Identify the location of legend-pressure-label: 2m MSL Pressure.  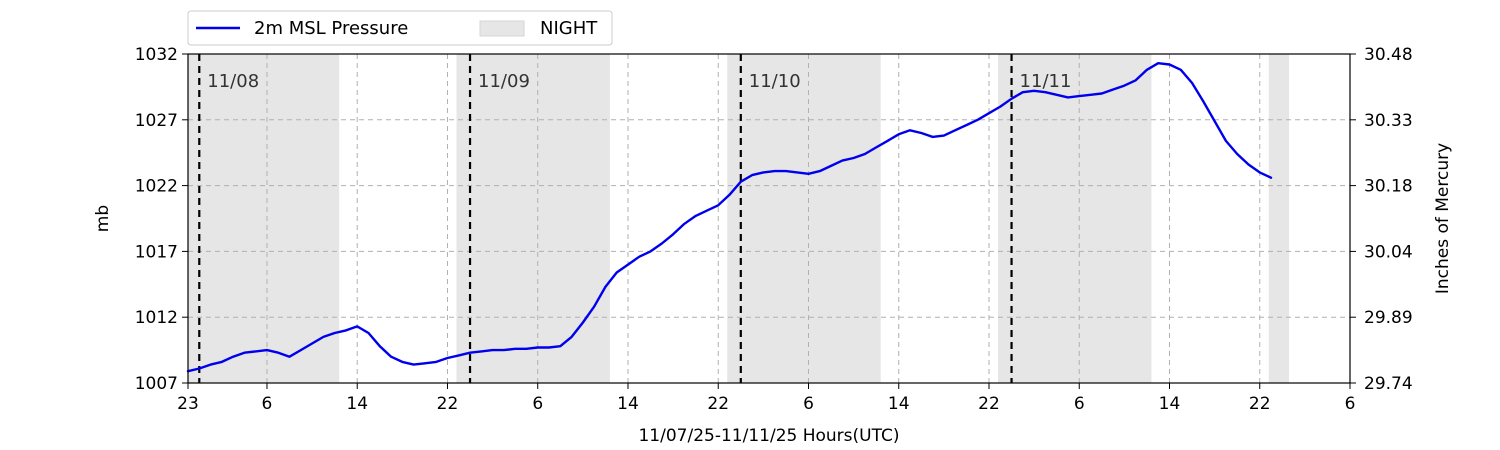
(331, 28).